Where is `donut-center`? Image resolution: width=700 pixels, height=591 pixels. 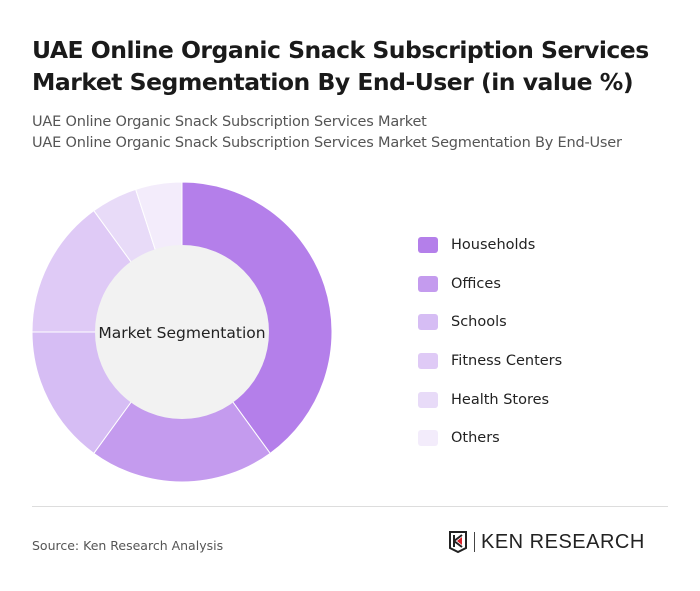 donut-center is located at coordinates (182, 332).